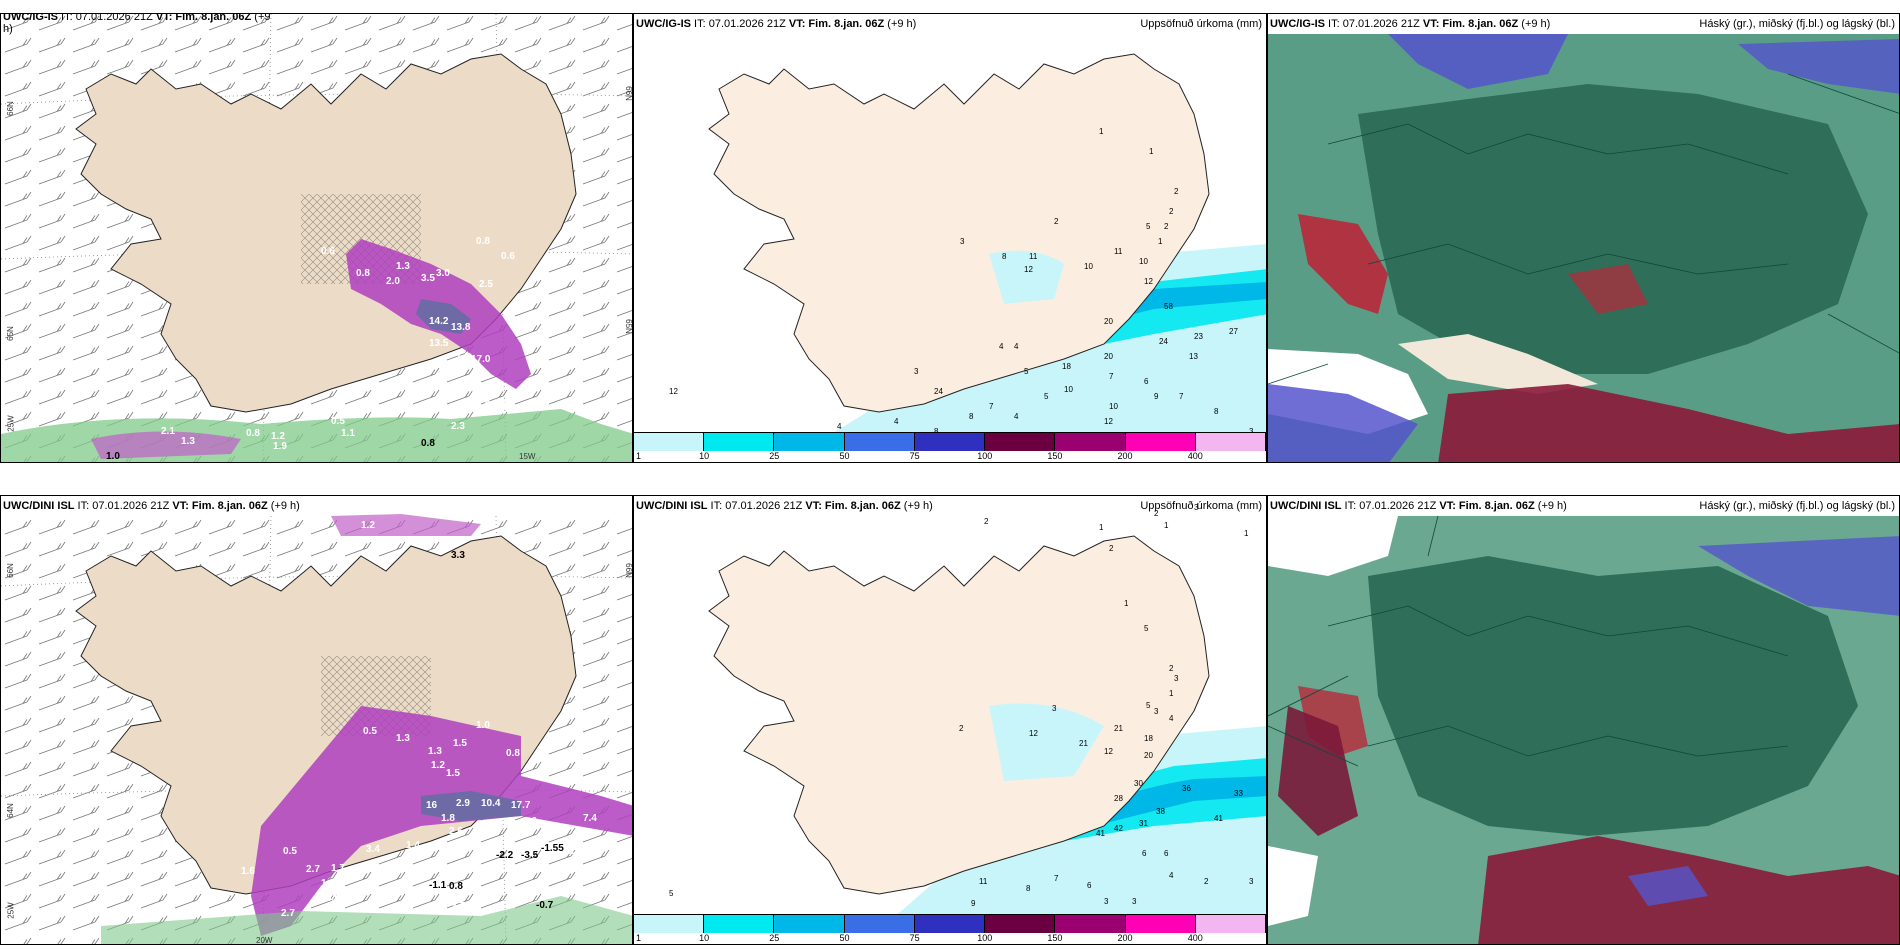 This screenshot has height=950, width=1900. What do you see at coordinates (1193, 356) in the screenshot?
I see `svg-text: 13` at bounding box center [1193, 356].